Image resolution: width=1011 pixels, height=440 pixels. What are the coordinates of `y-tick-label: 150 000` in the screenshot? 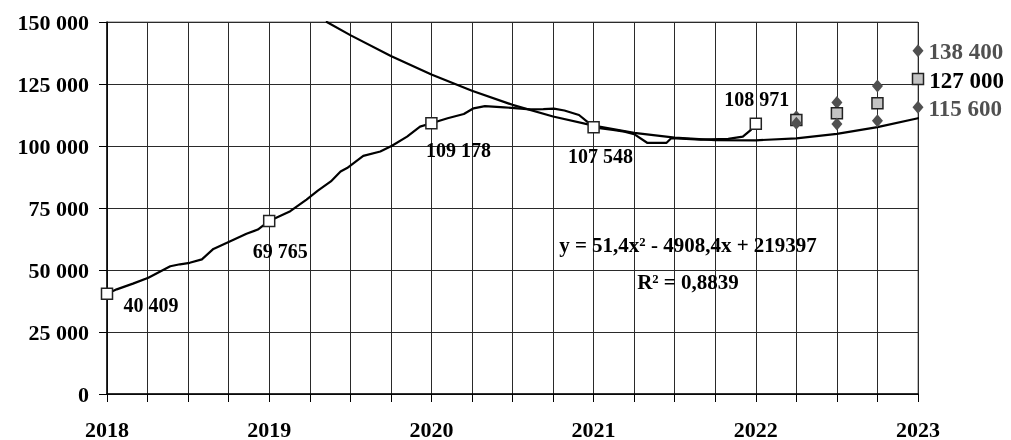 It's located at (53, 22).